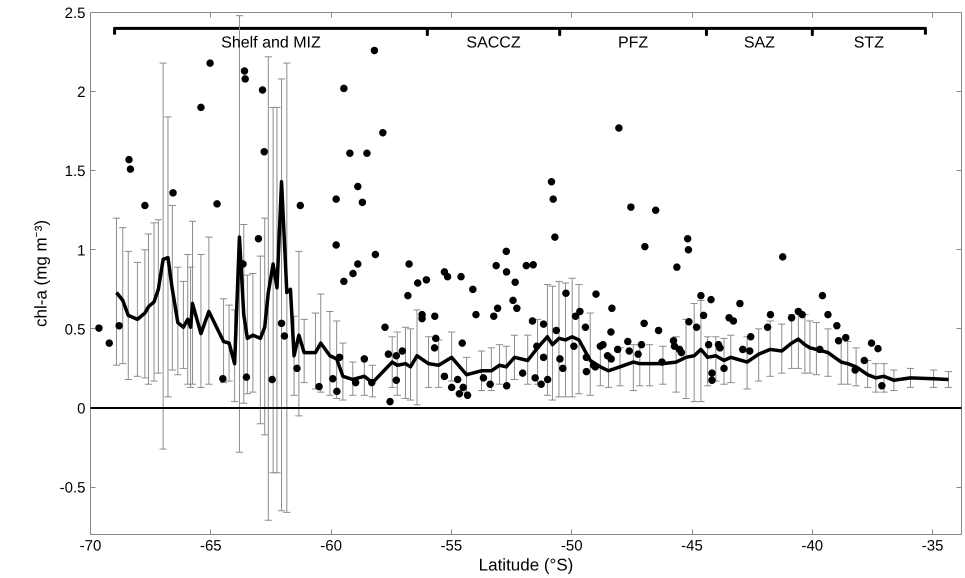 This screenshot has width=965, height=578. I want to click on y-tick-label: 1.5, so click(75, 171).